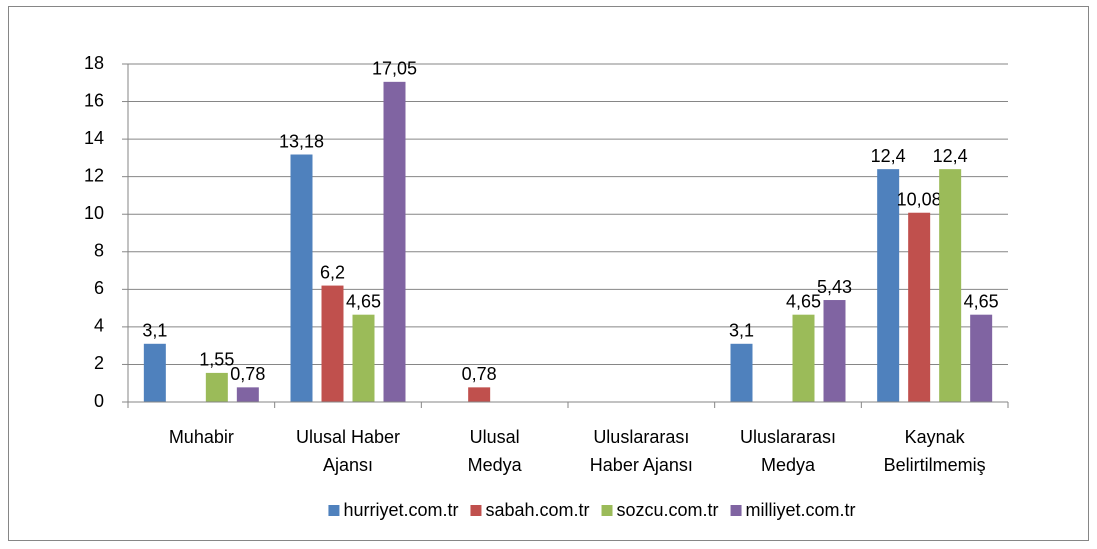 This screenshot has height=549, width=1097. I want to click on x-tick-label-line: Haber Ajansı, so click(641, 465).